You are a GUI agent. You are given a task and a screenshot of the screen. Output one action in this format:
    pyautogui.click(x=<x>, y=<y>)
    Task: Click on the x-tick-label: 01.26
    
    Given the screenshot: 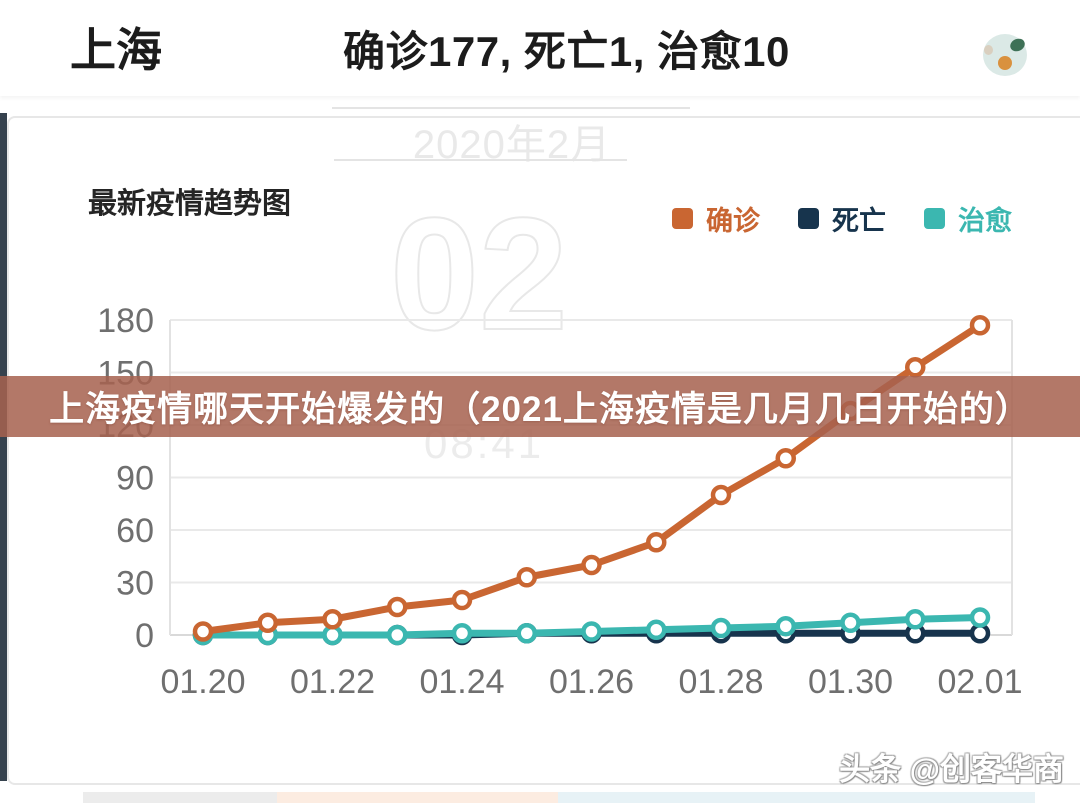 What is the action you would take?
    pyautogui.click(x=591, y=682)
    